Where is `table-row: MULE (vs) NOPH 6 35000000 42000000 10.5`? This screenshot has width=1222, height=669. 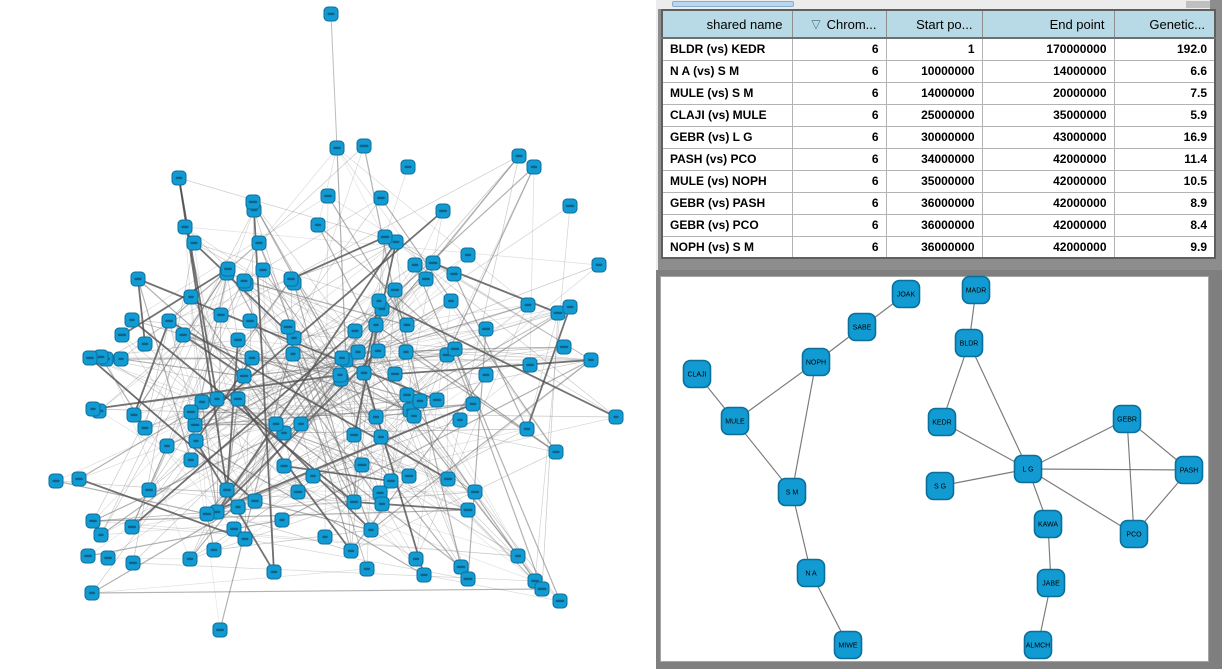
table-row: MULE (vs) NOPH 6 35000000 42000000 10.5 is located at coordinates (938, 181).